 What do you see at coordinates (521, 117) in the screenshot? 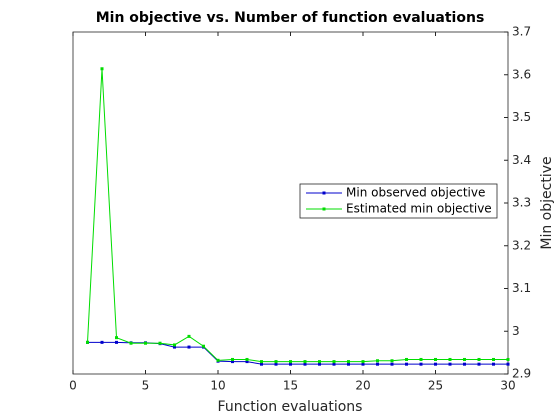
I see `y-tick-label: 3.5` at bounding box center [521, 117].